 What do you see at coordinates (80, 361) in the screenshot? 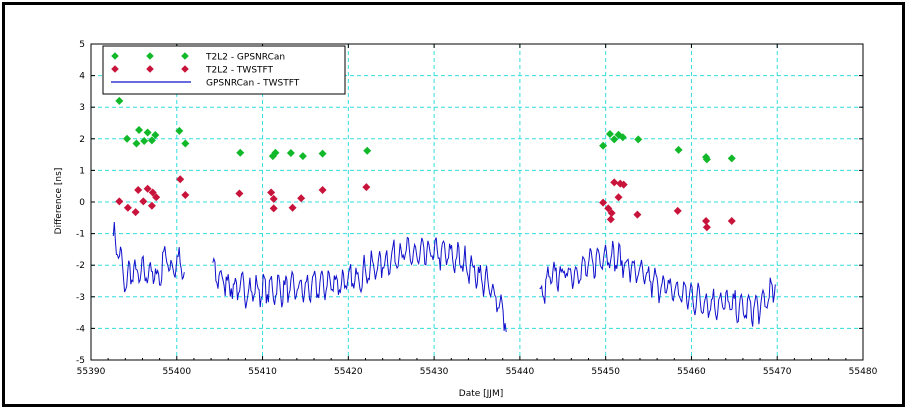
I see `y-tick-label: -5` at bounding box center [80, 361].